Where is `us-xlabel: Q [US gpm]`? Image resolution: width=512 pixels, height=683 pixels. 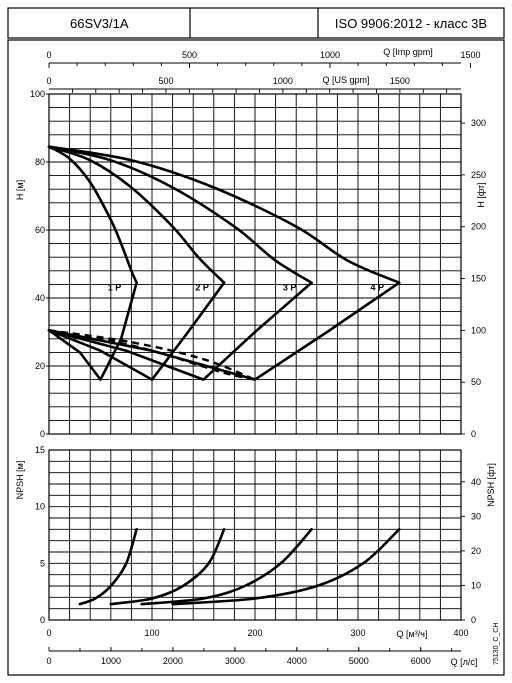
us-xlabel: Q [US gpm] is located at coordinates (345, 80).